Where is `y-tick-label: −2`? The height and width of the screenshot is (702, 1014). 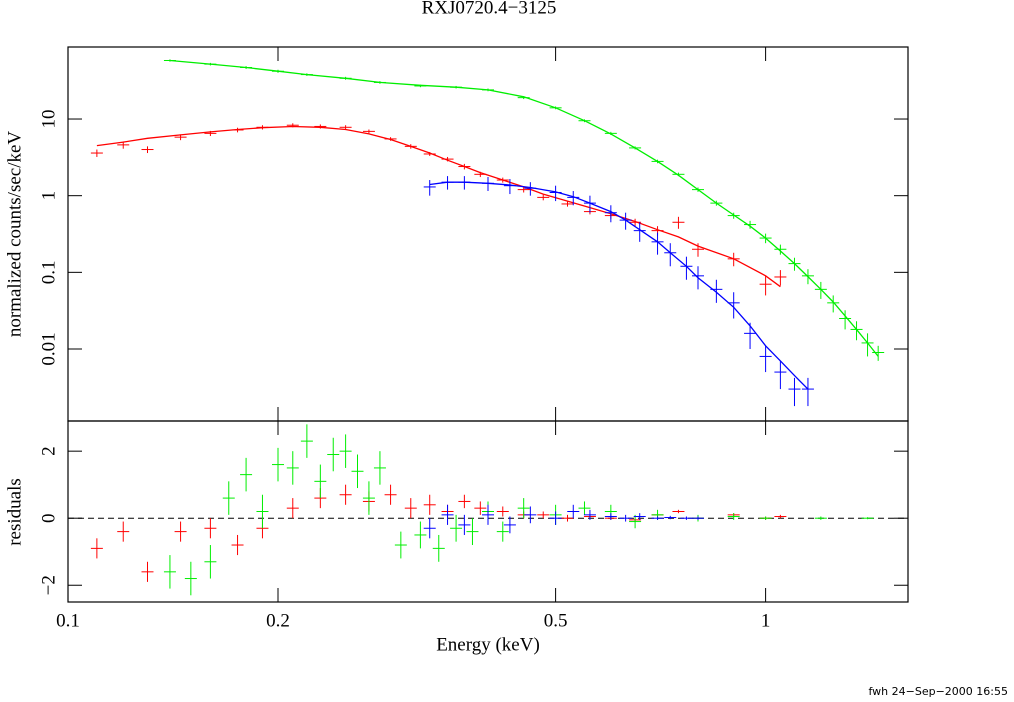 y-tick-label: −2 is located at coordinates (48, 585).